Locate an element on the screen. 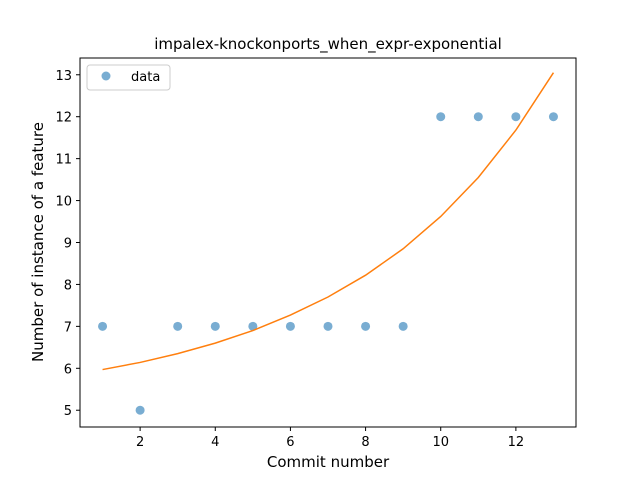 The width and height of the screenshot is (640, 485). legend-label-data: data is located at coordinates (145, 77).